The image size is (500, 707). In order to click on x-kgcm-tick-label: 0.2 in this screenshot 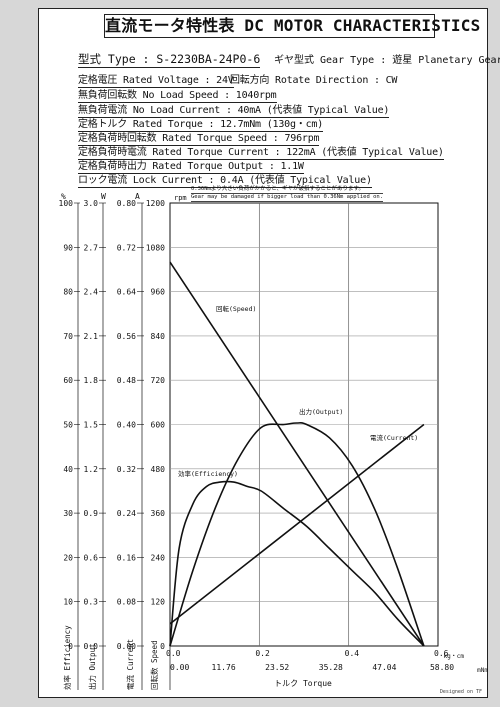, I will do `click(262, 653)`.